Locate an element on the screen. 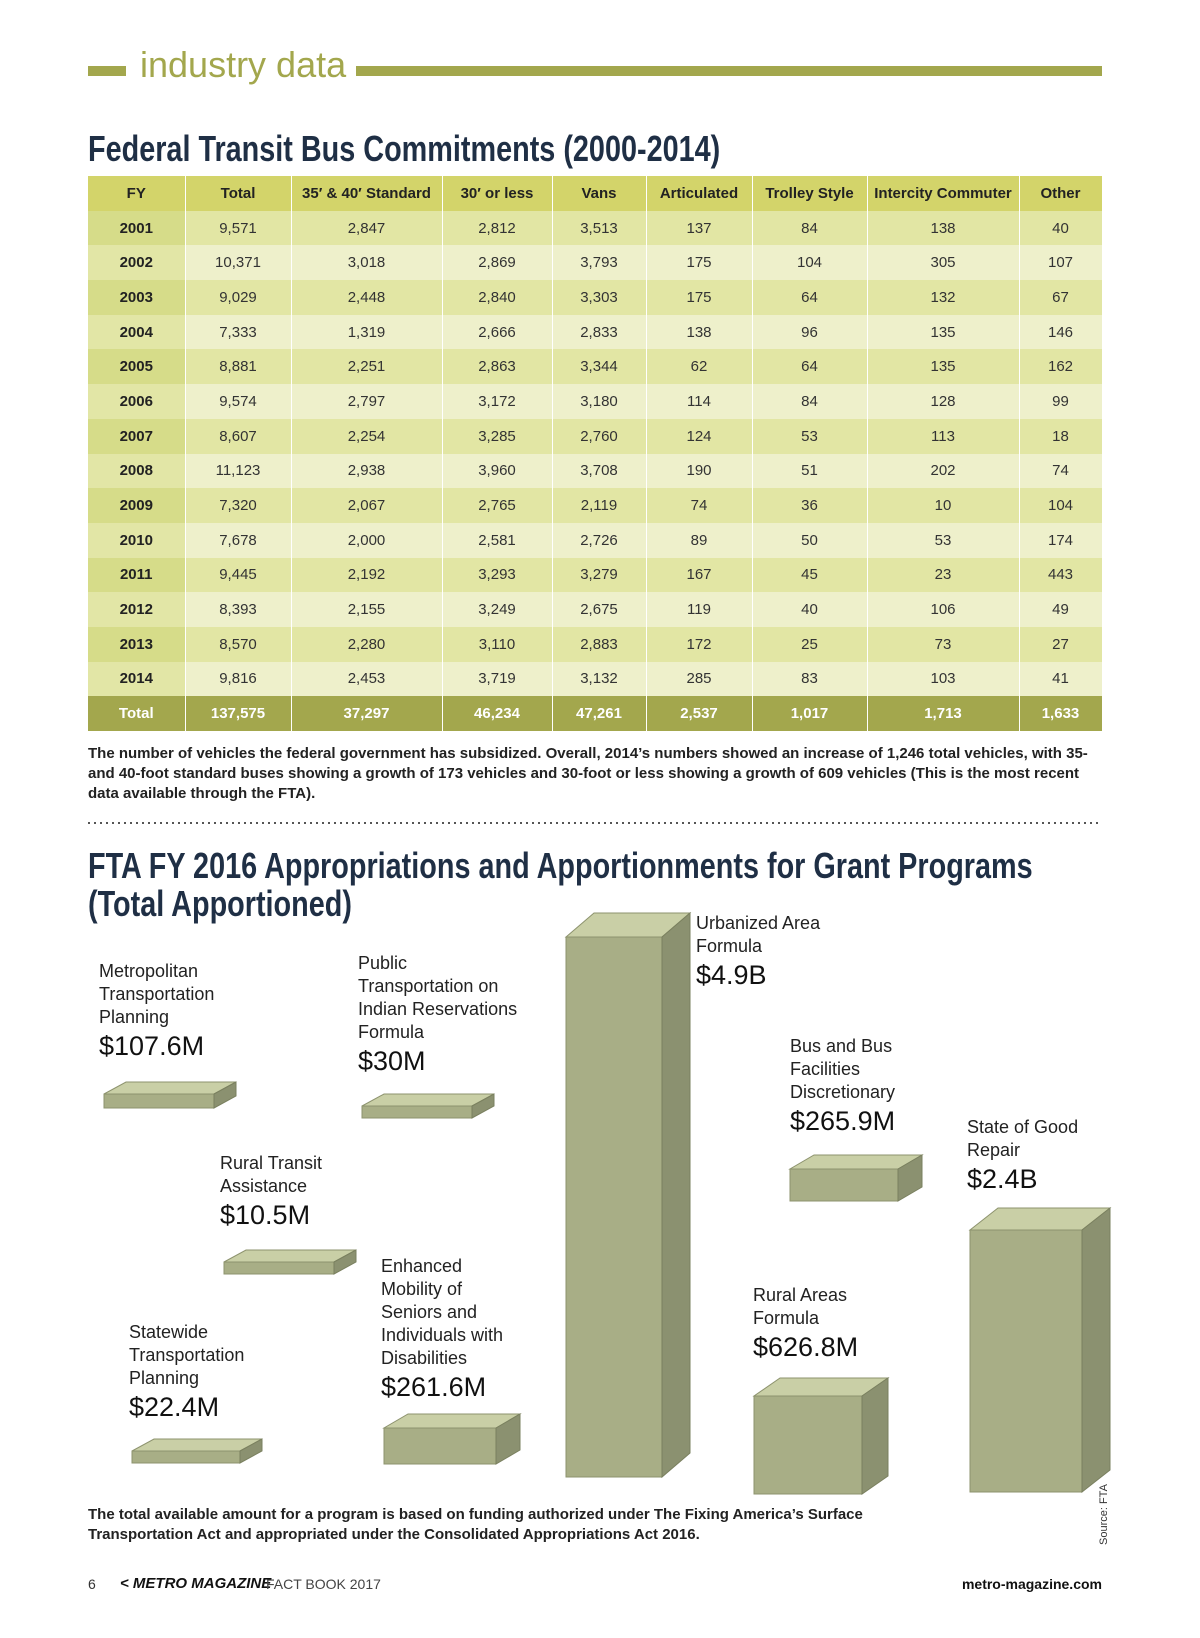  info-title: (Total Apportioned) is located at coordinates (220, 903).